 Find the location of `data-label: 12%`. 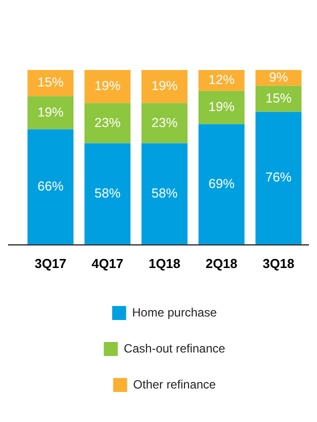

data-label: 12% is located at coordinates (221, 80).